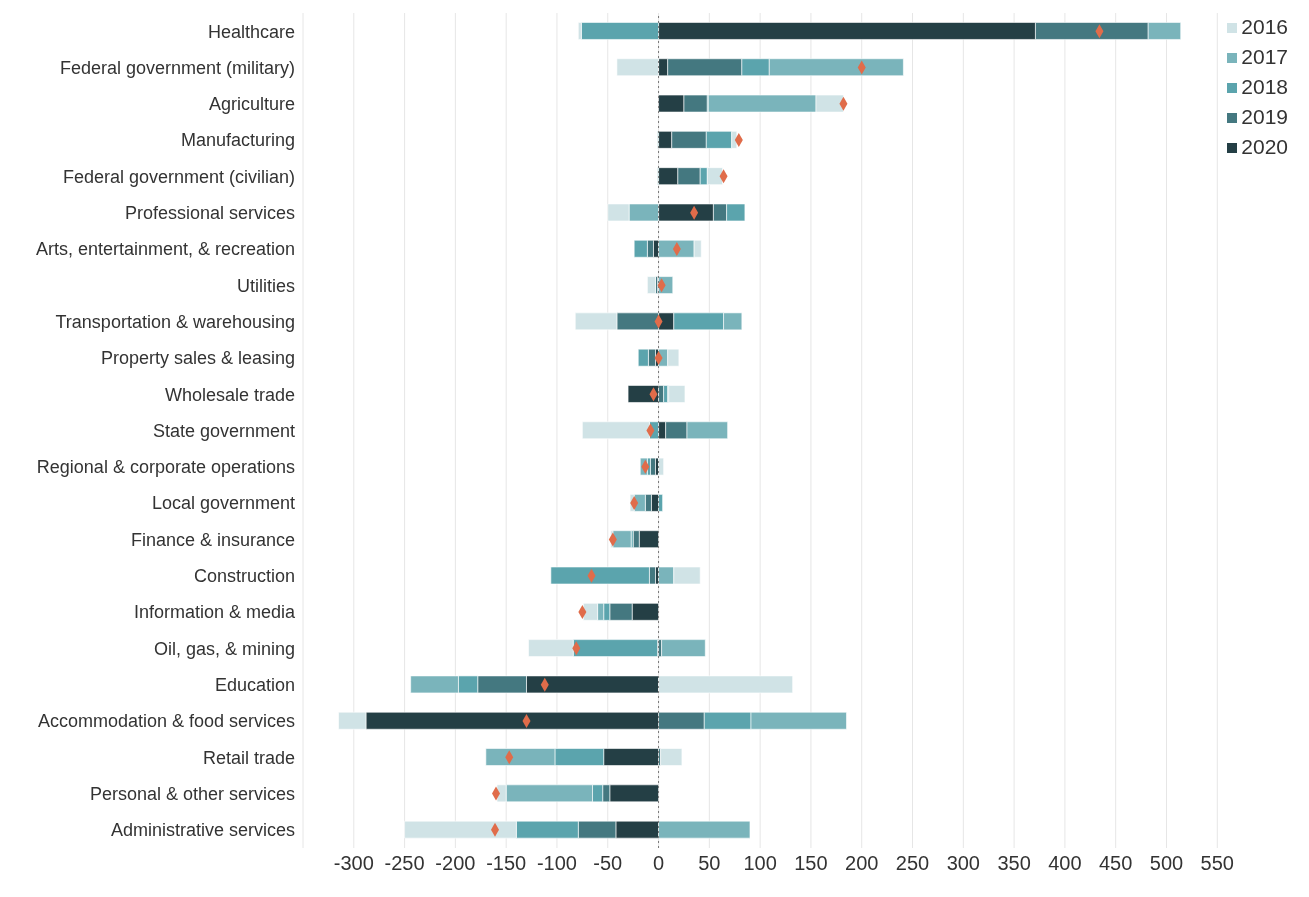  What do you see at coordinates (1264, 146) in the screenshot?
I see `legend-label: 2020` at bounding box center [1264, 146].